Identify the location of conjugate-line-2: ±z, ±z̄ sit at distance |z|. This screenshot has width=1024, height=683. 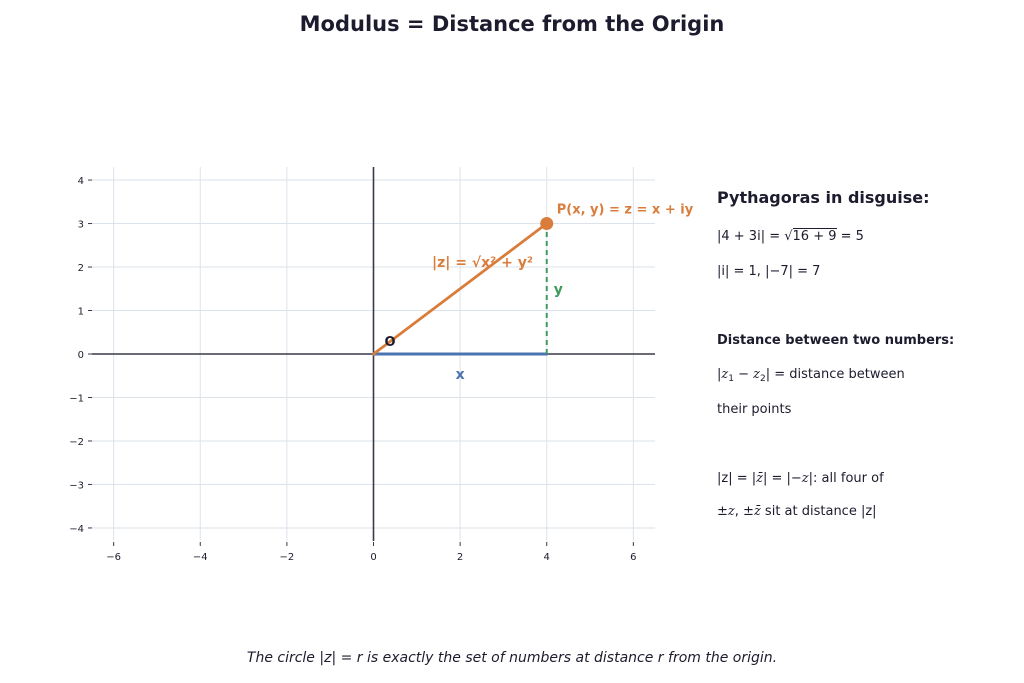
(867, 511).